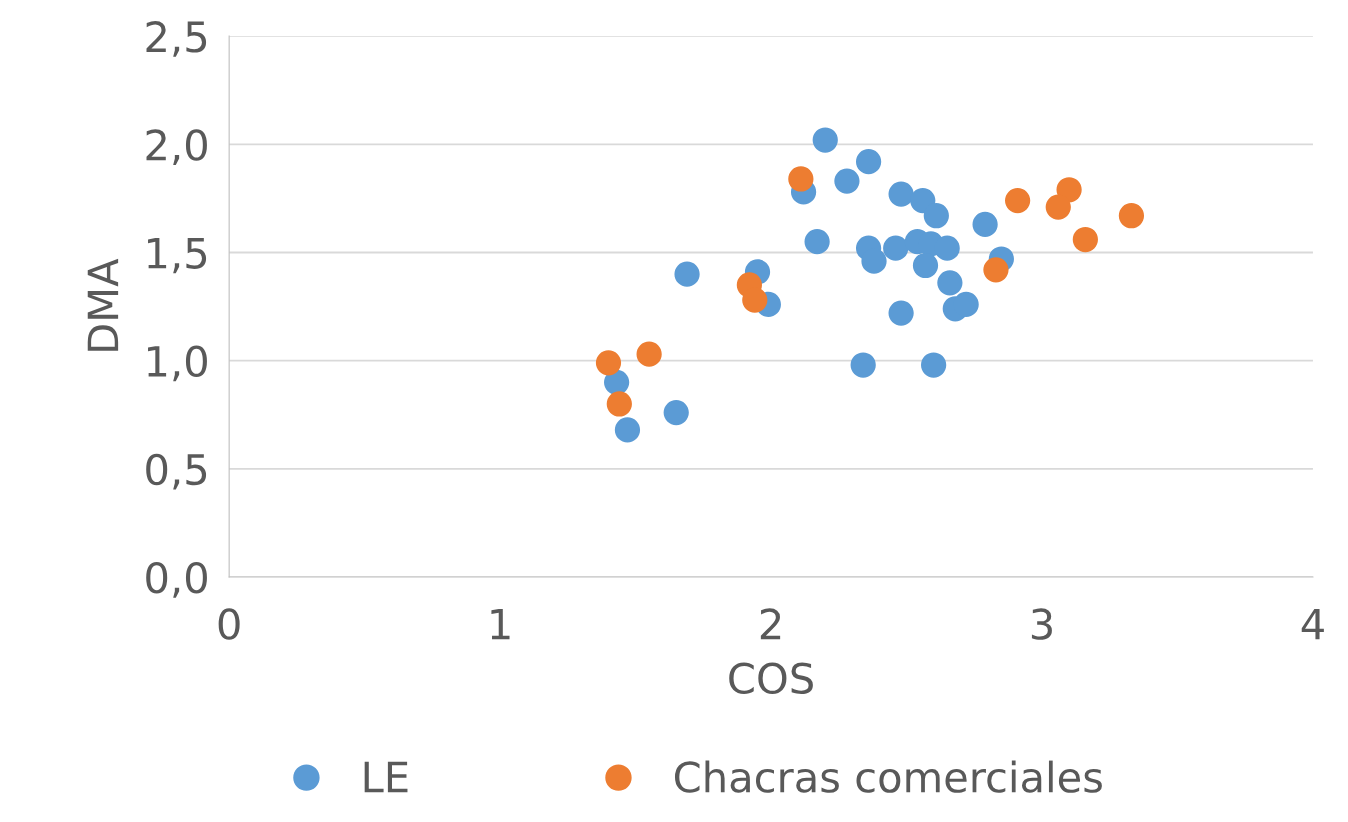 This screenshot has height=822, width=1348. Describe the element at coordinates (103, 304) in the screenshot. I see `y-axis-title: DMA` at that location.